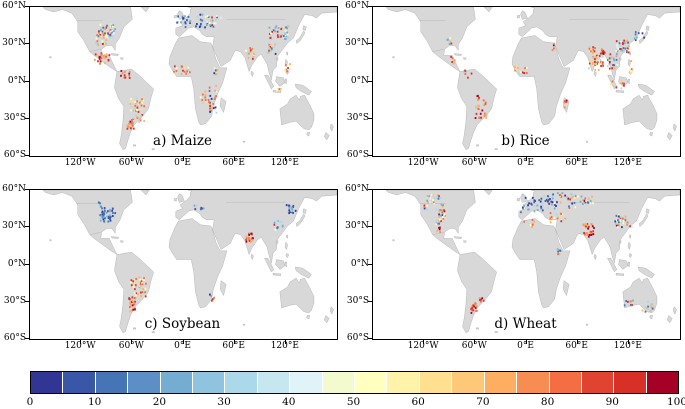 The image size is (685, 409). What do you see at coordinates (289, 402) in the screenshot?
I see `colorbar-tick-label: 40` at bounding box center [289, 402].